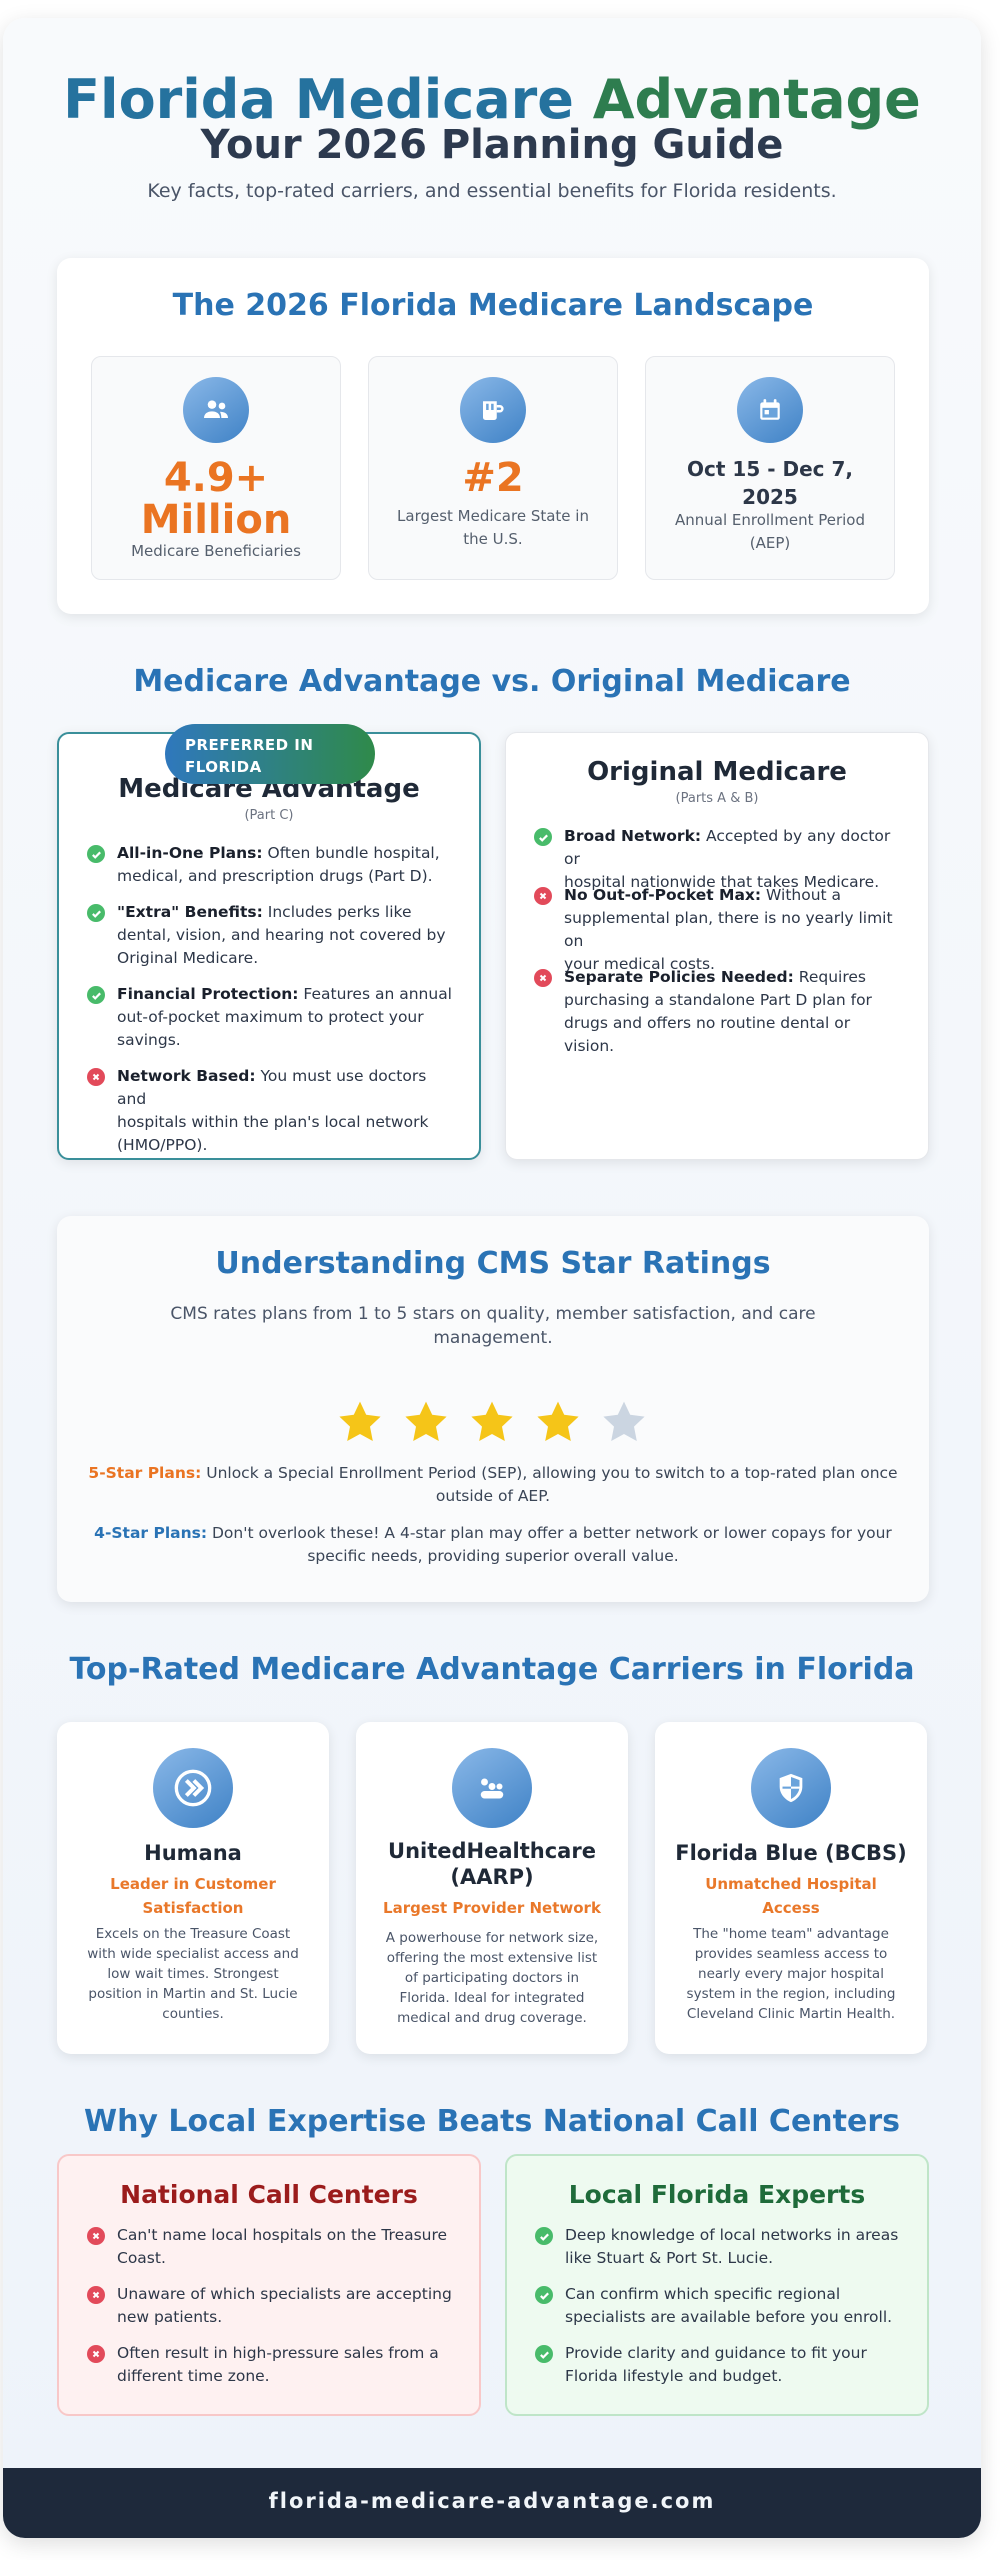 Image resolution: width=1000 pixels, height=2560 pixels. Describe the element at coordinates (269, 815) in the screenshot. I see `card-subtitle: (Part C)` at that location.